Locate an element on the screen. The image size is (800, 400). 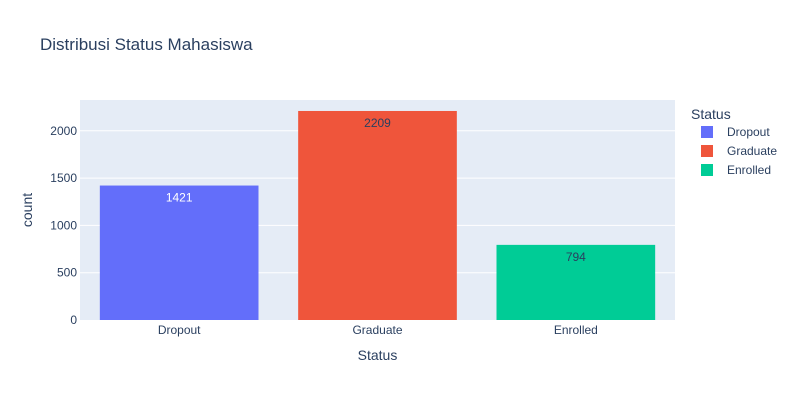
x-tick-label: Graduate is located at coordinates (377, 330).